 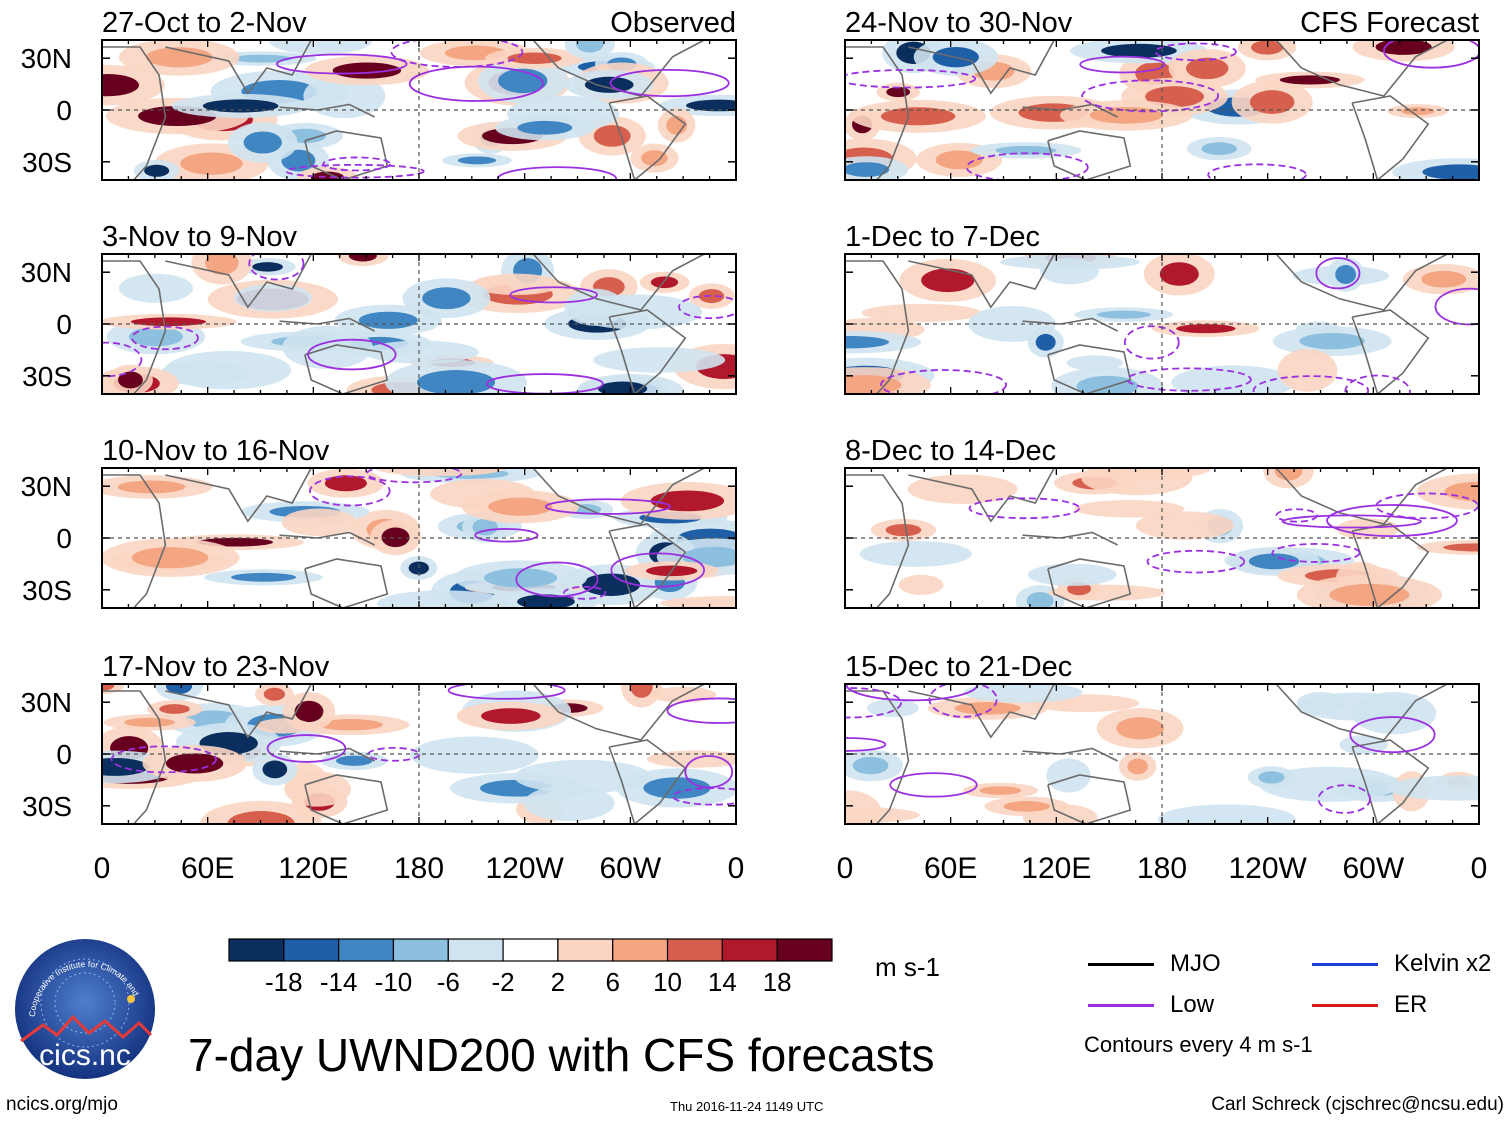 I want to click on footer-author: Carl Schreck (cjschrec@ncsu.edu), so click(x=1357, y=1104).